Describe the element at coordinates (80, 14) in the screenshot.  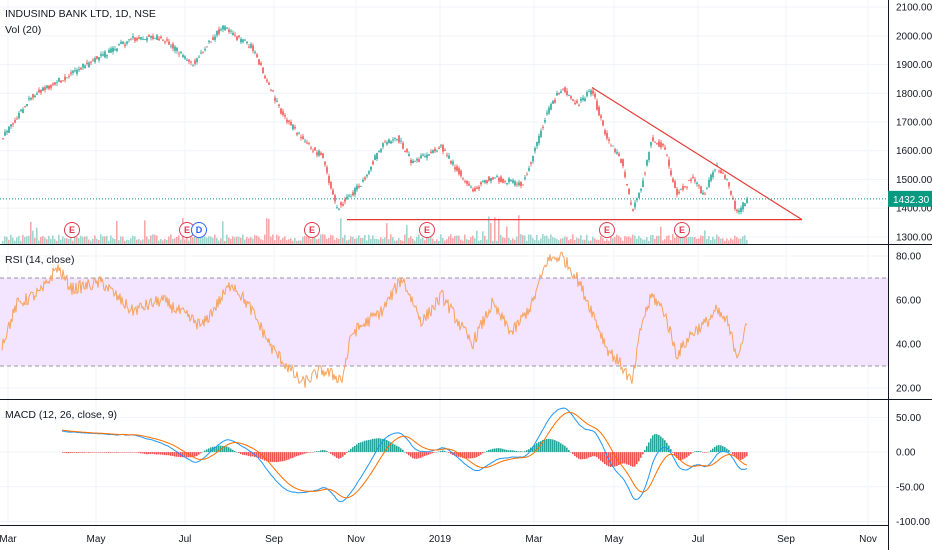
I see `symbol-title: INDUSIND BANK LTD, 1D, NSE` at that location.